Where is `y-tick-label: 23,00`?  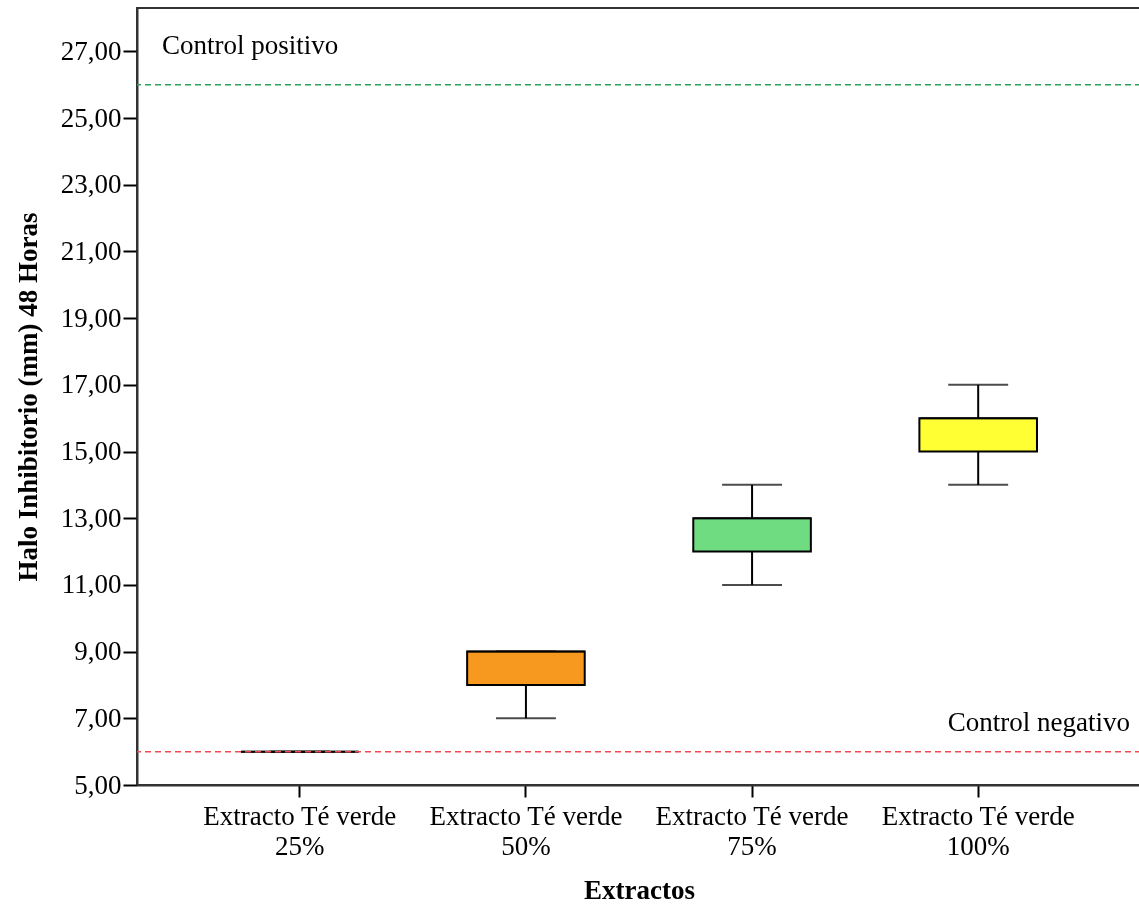 y-tick-label: 23,00 is located at coordinates (91, 184).